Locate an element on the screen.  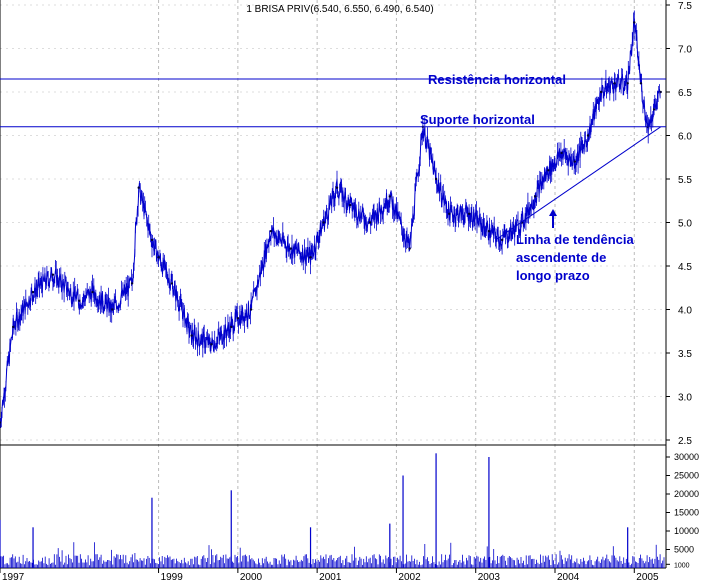
trend-line is located at coordinates (578, 183).